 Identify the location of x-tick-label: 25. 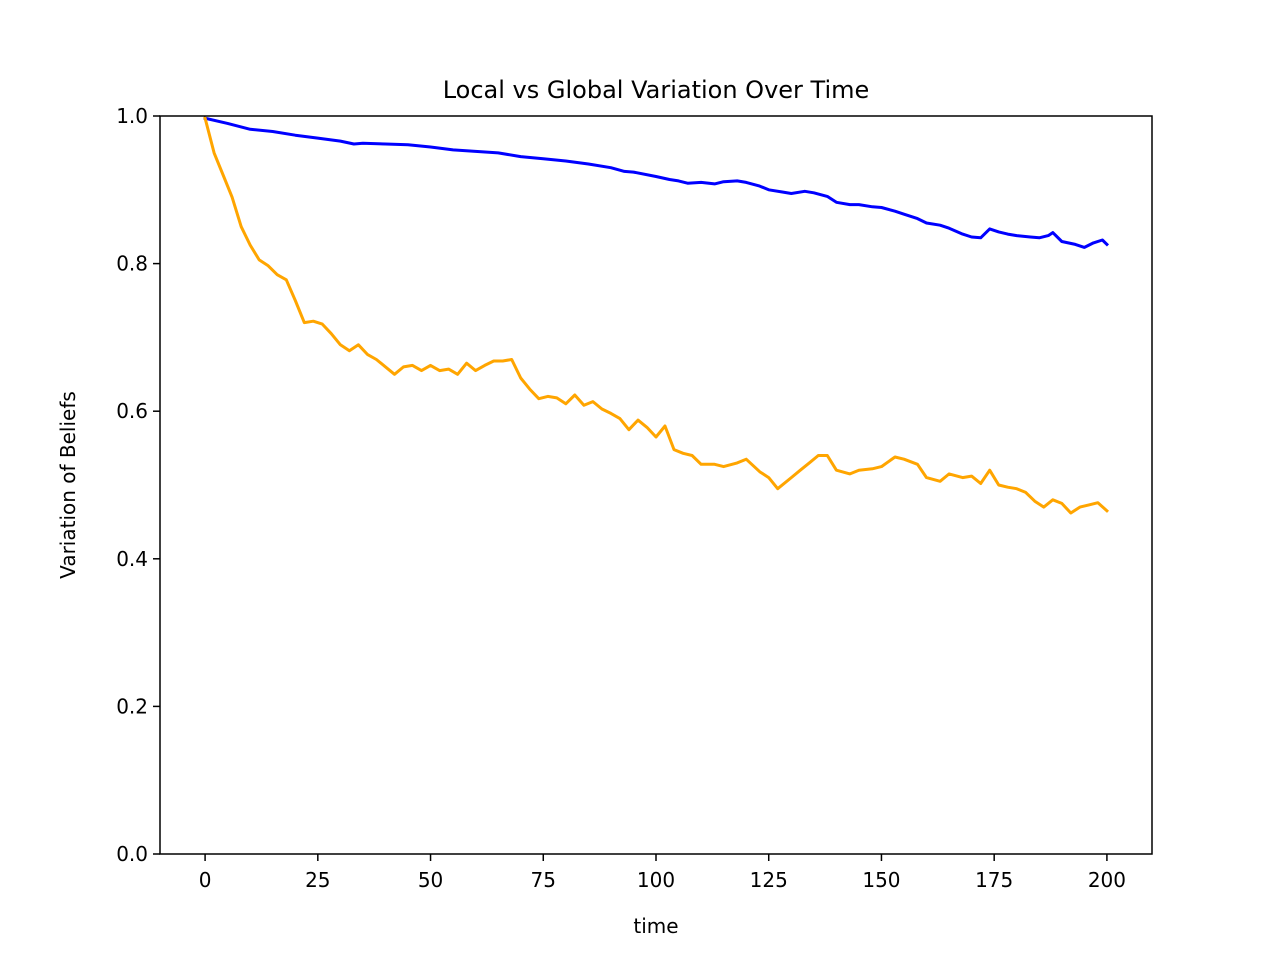
(317, 880).